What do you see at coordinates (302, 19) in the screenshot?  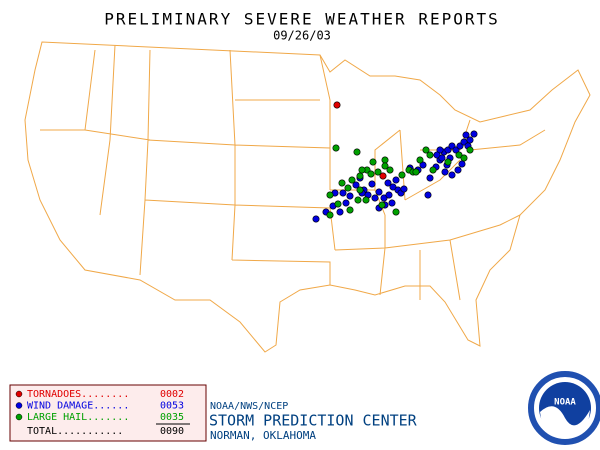 I see `title: PRELIMINARY SEVERE WEATHER REPORTS` at bounding box center [302, 19].